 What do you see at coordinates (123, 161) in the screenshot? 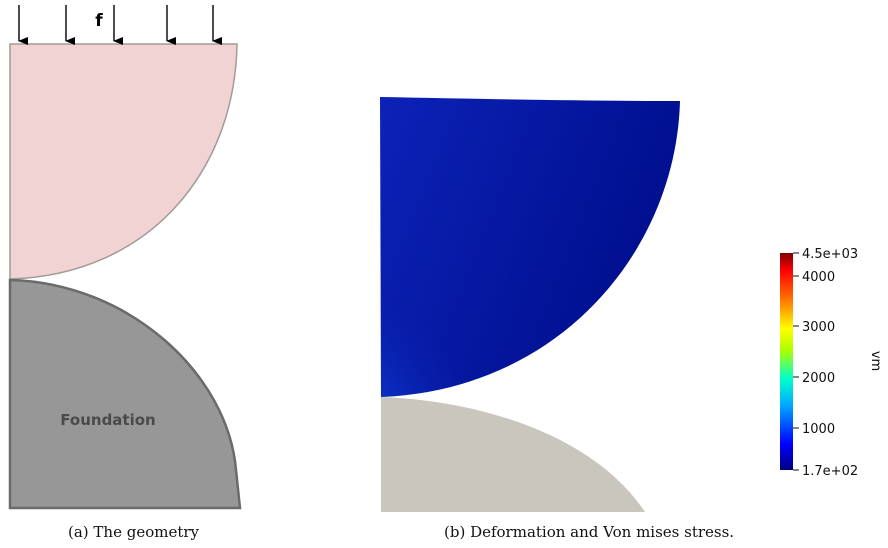
I see `upper-body` at bounding box center [123, 161].